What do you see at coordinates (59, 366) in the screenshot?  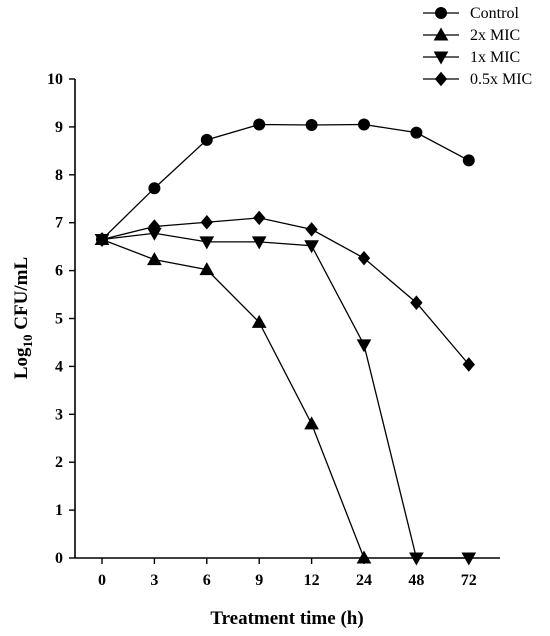 I see `y-tick-label: 4` at bounding box center [59, 366].